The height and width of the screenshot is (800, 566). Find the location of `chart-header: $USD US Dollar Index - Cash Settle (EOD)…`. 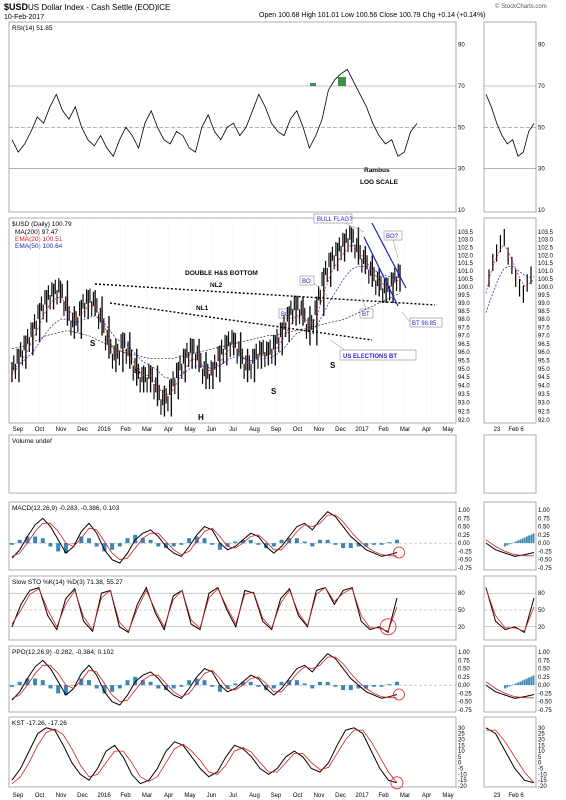

chart-header: $USD US Dollar Index - Cash Settle (EOD)… is located at coordinates (275, 11).